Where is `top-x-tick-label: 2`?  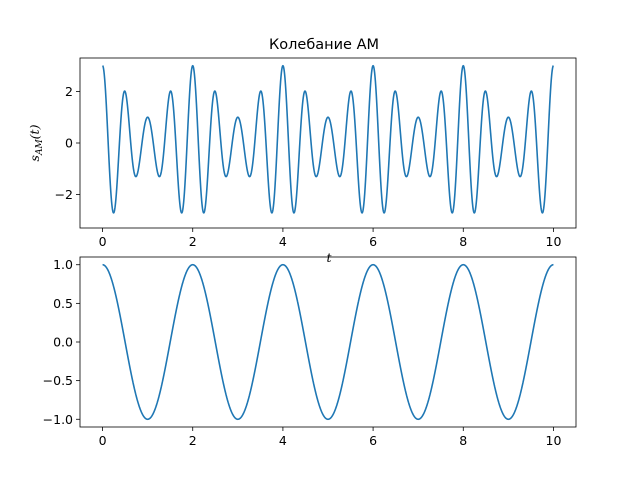
top-x-tick-label: 2 is located at coordinates (193, 241).